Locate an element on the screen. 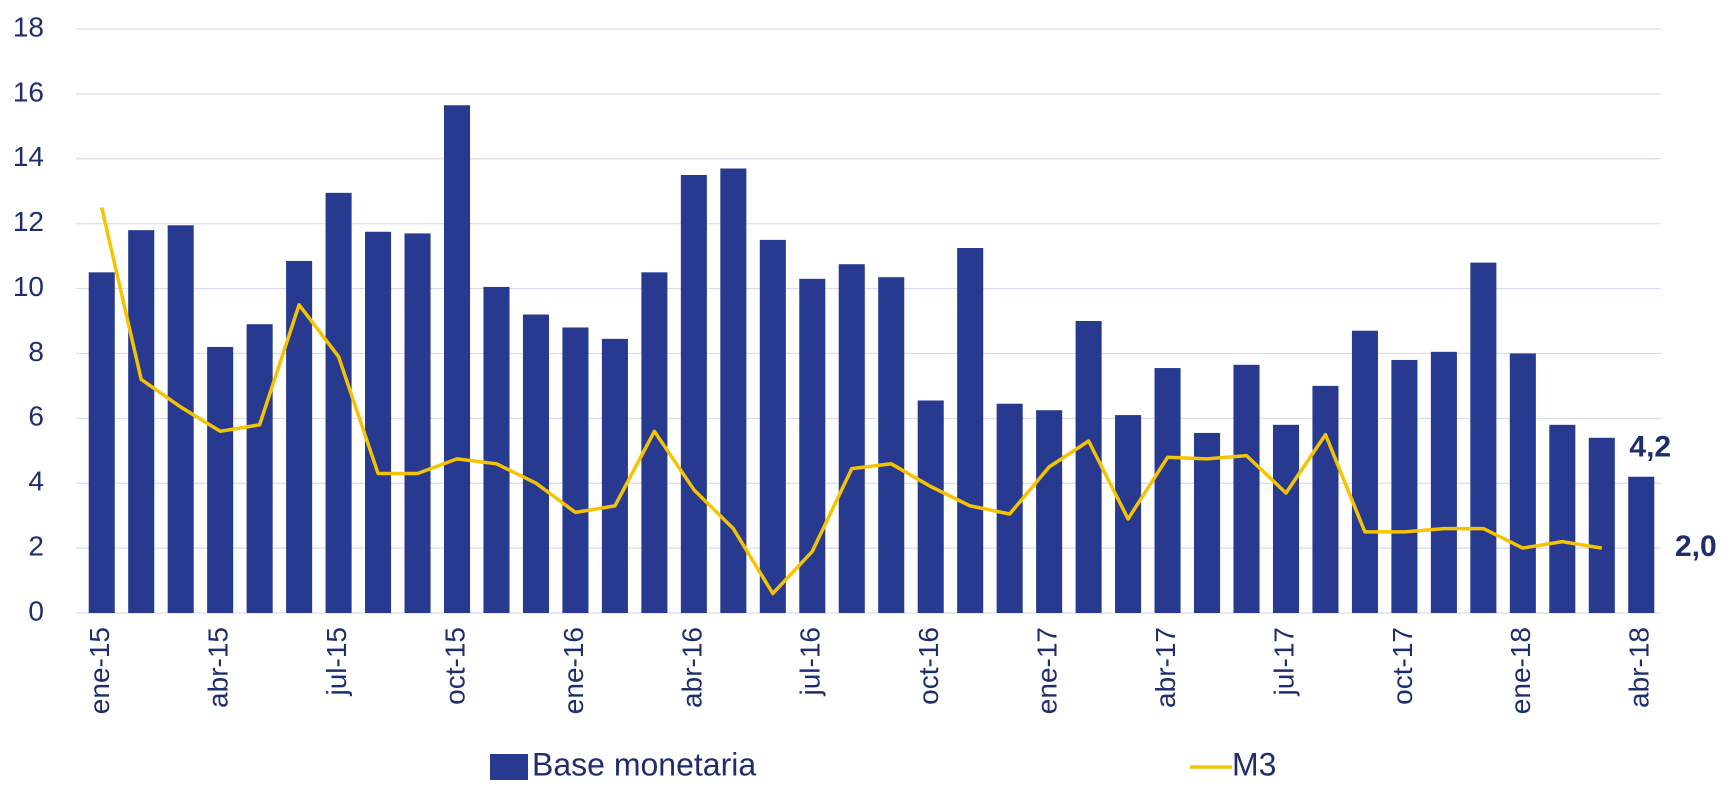 The image size is (1726, 785). x-tick-label: jul-15 is located at coordinates (336, 661).